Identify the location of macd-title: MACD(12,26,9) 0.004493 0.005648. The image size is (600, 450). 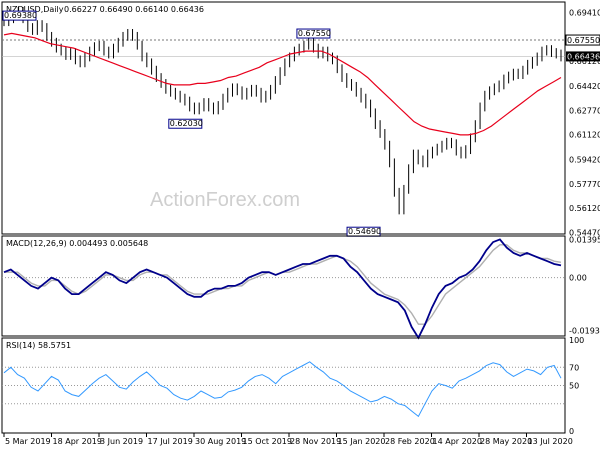
(77, 243).